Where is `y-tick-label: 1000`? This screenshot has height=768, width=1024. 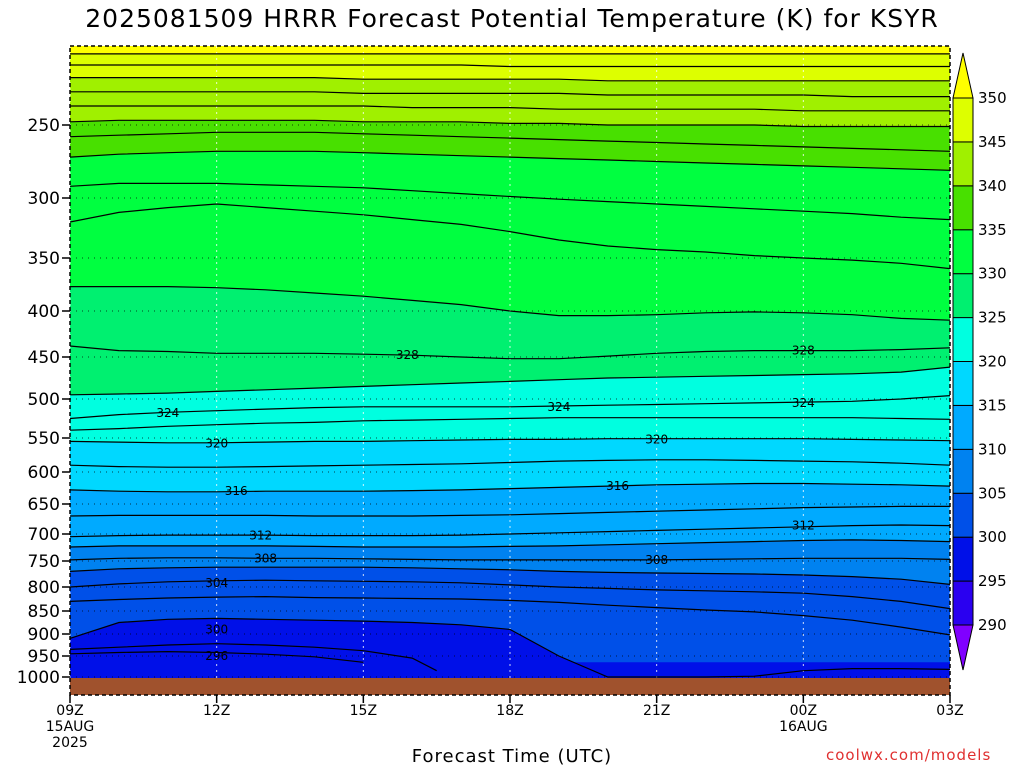
y-tick-label: 1000 is located at coordinates (38, 678).